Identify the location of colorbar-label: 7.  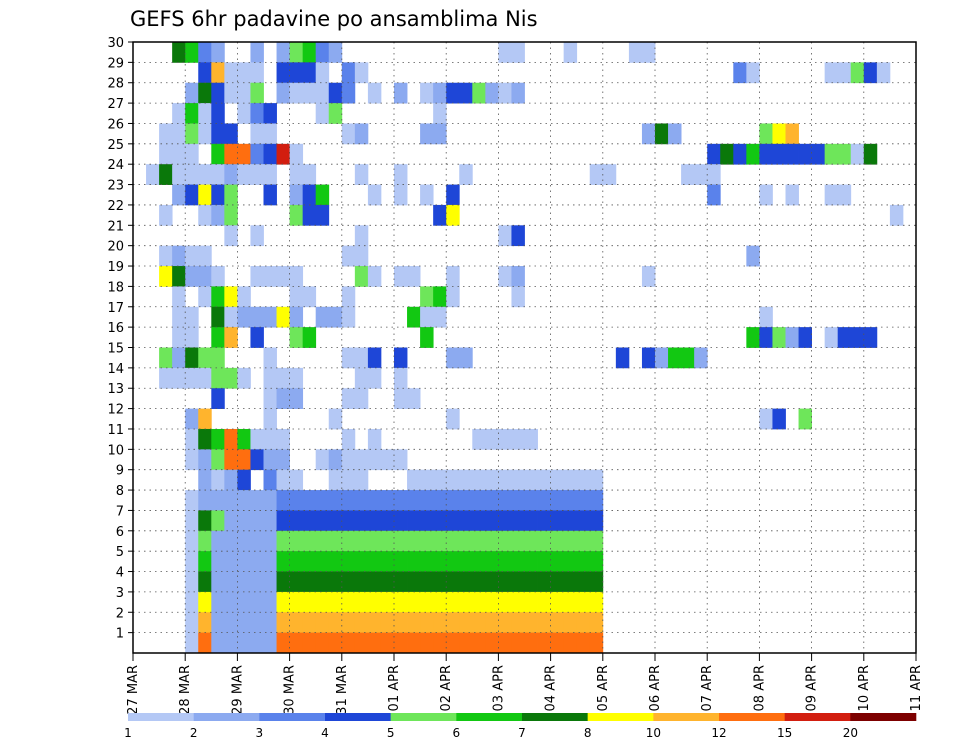
(522, 733).